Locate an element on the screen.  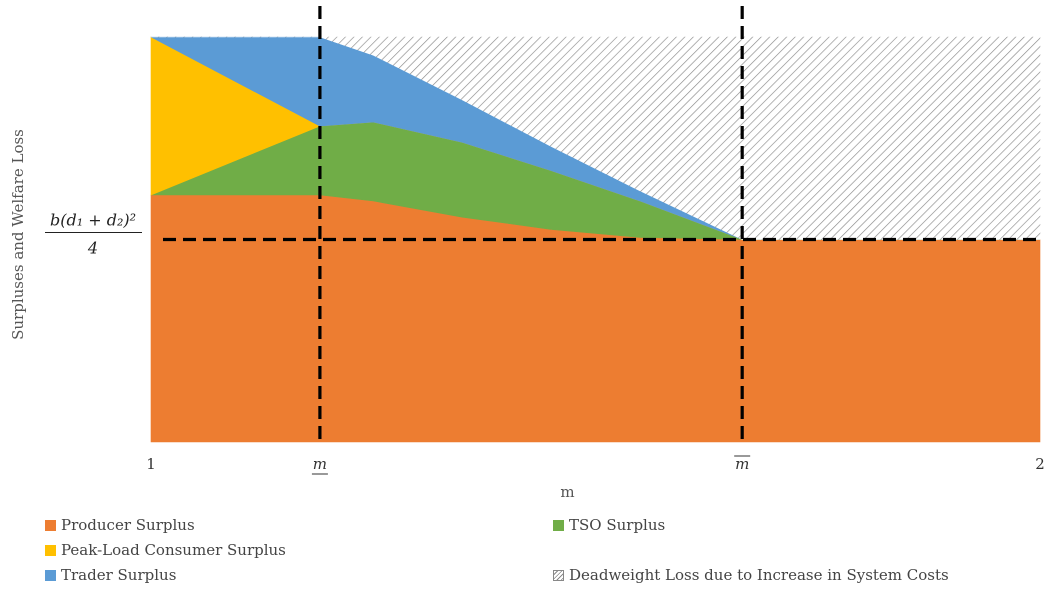
legend-item-tso-surplus: TSO Surplus is located at coordinates (609, 525).